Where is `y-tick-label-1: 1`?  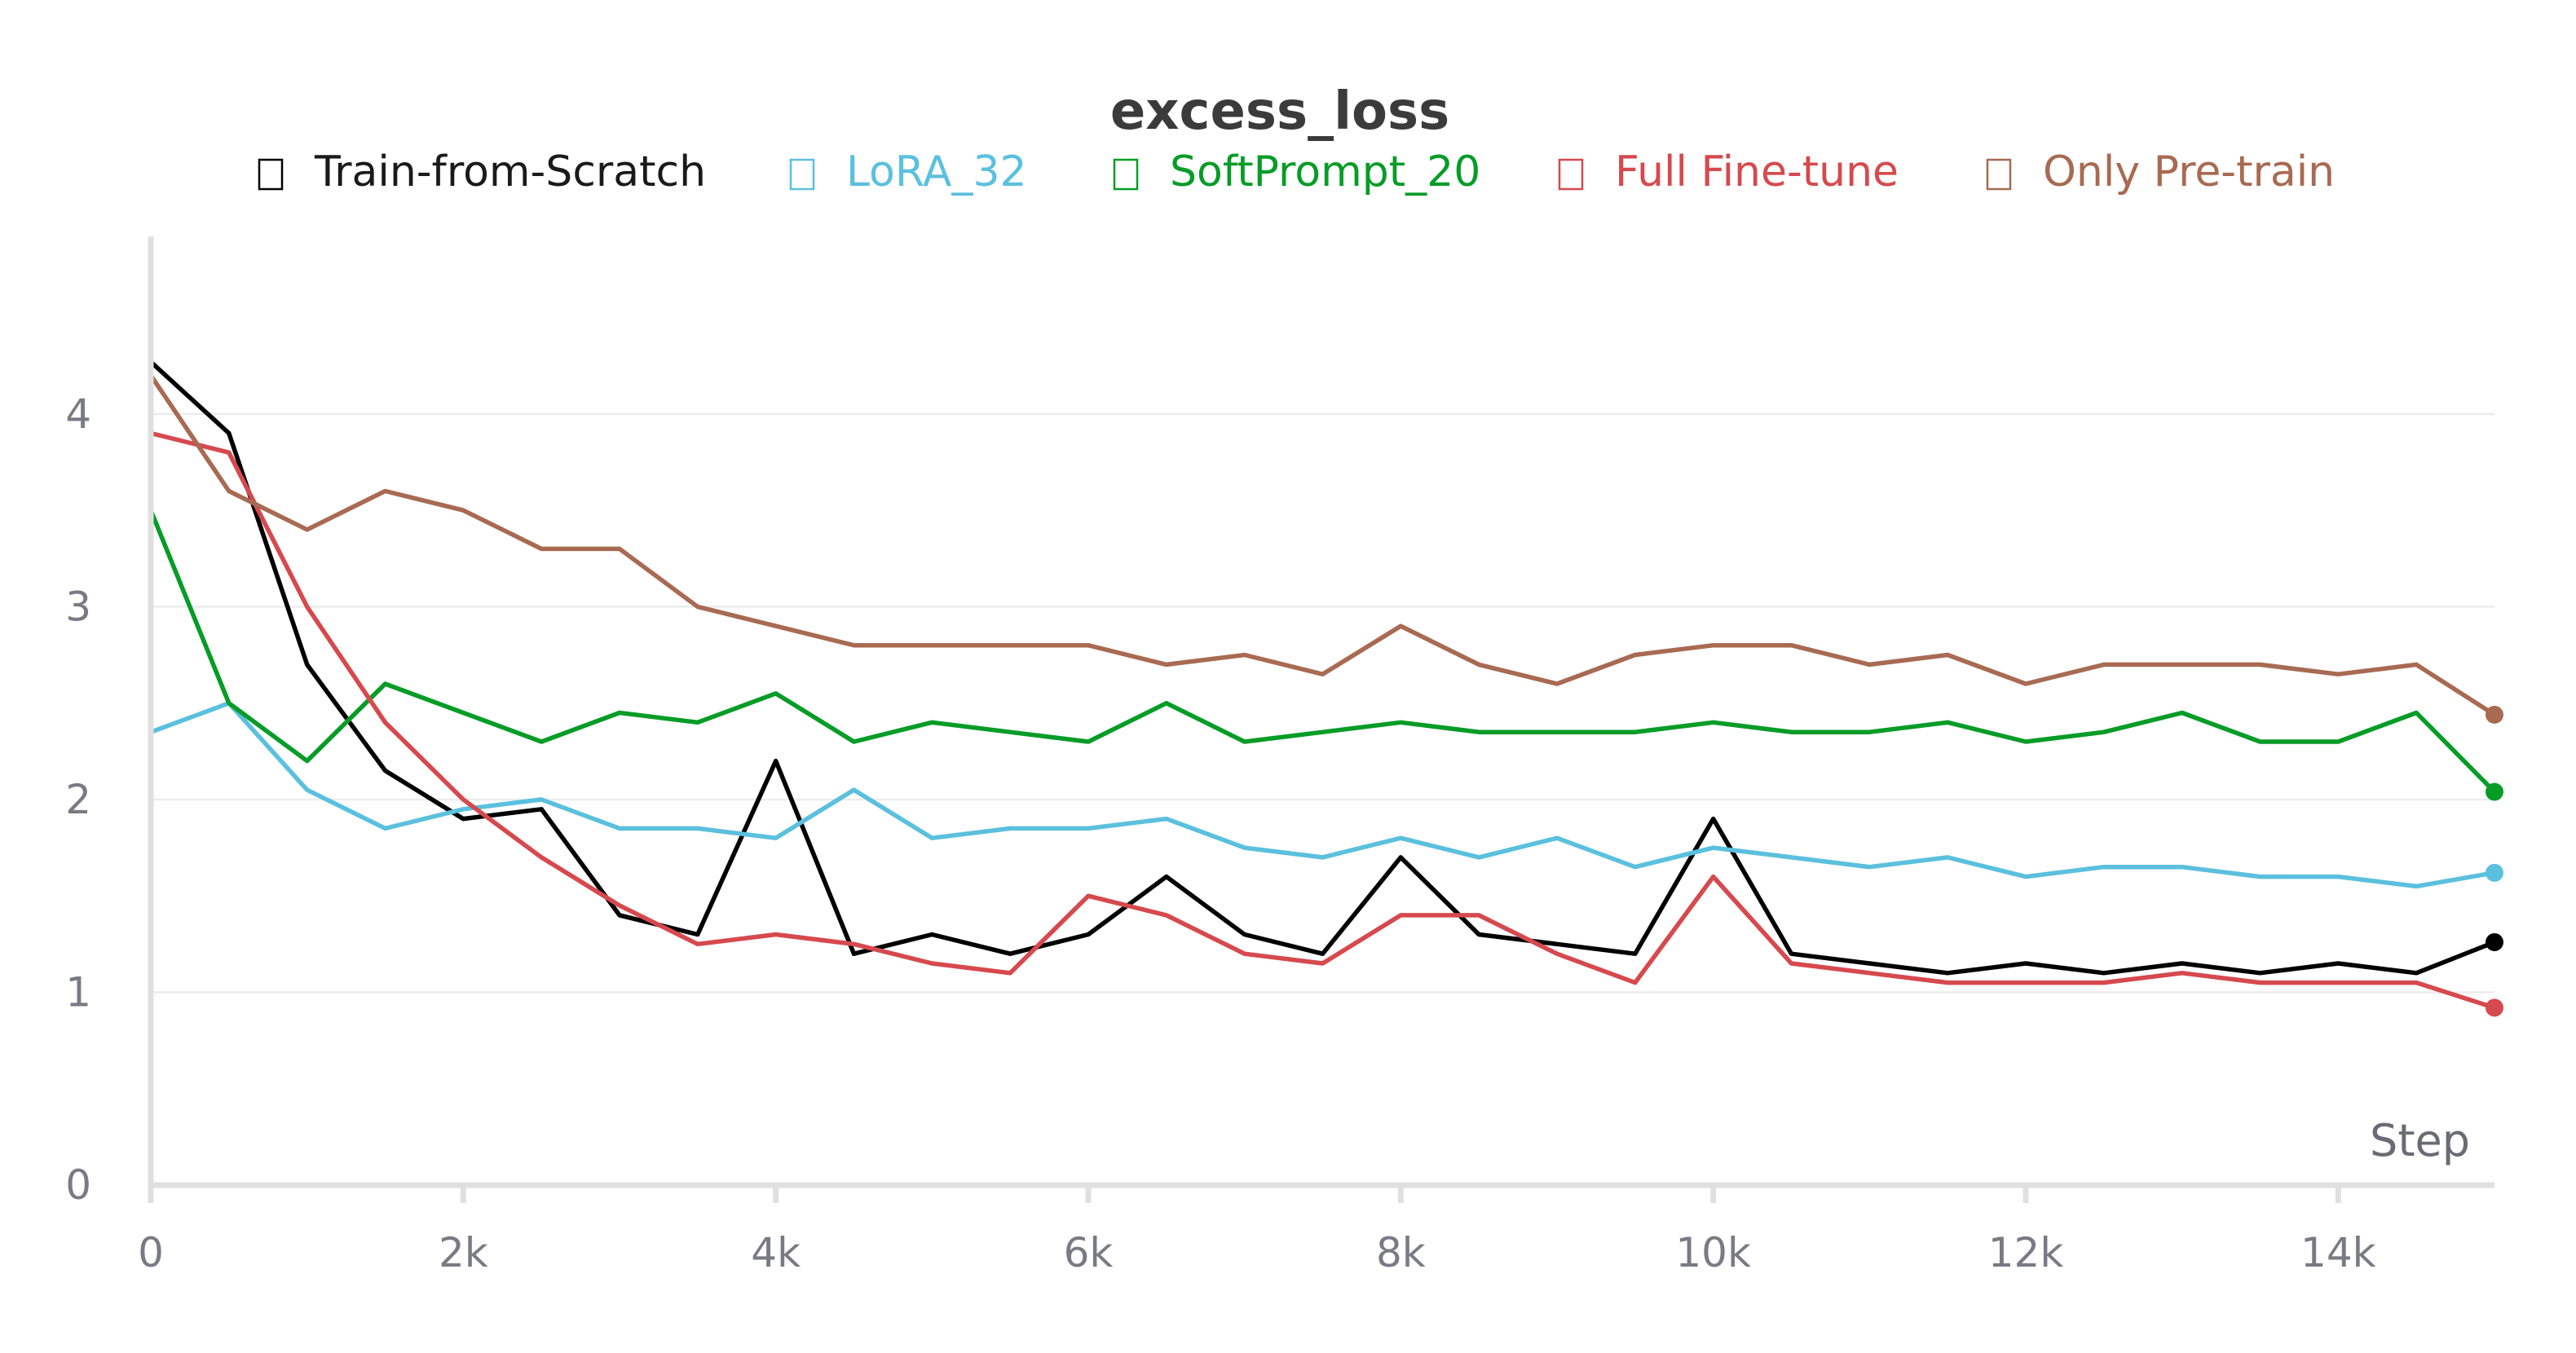
y-tick-label-1: 1 is located at coordinates (78, 992).